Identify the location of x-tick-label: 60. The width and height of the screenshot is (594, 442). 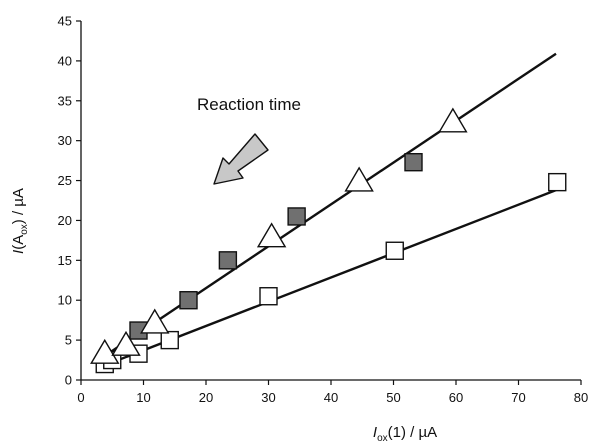
(456, 397).